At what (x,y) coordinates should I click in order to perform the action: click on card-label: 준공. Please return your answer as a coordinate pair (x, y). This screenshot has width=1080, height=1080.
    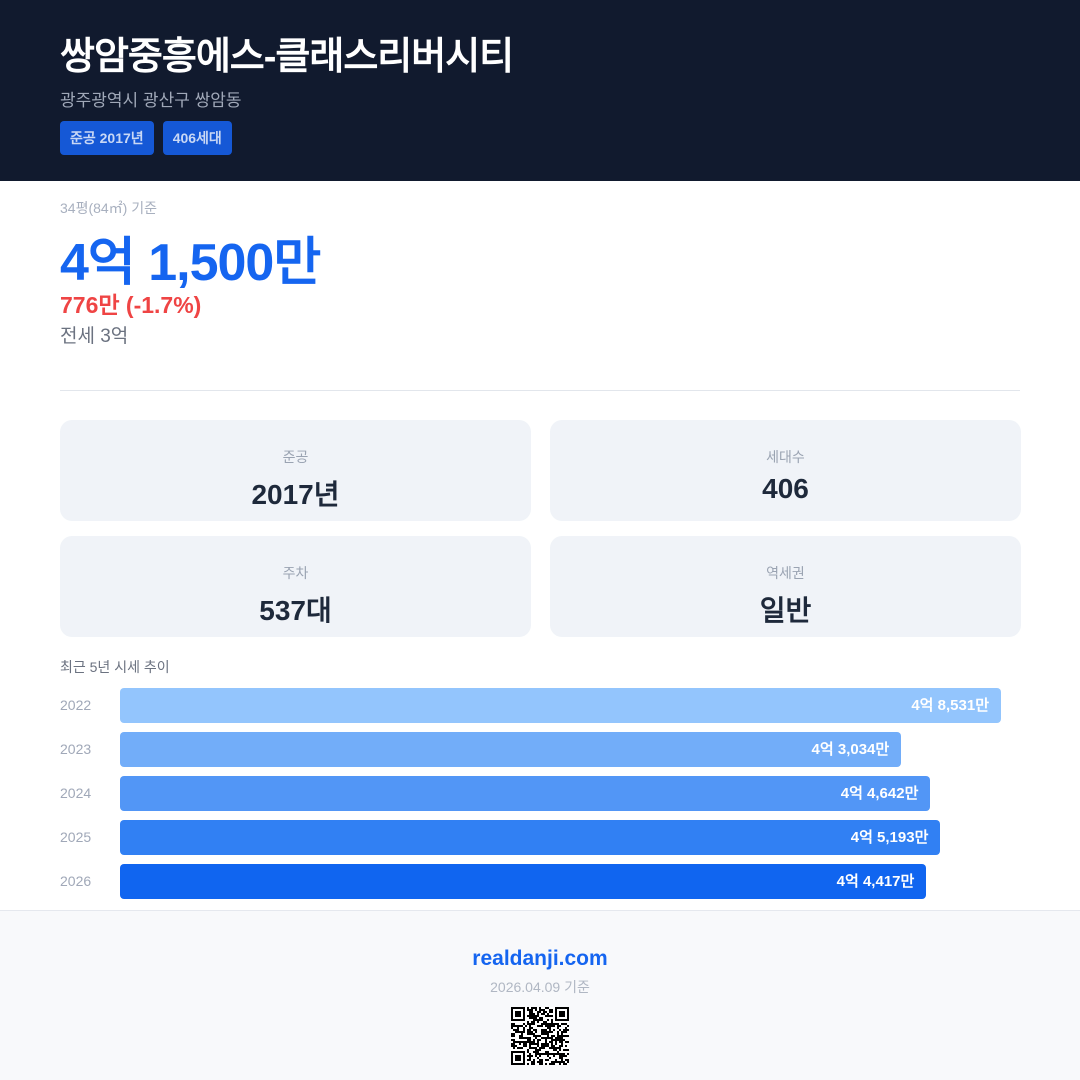
    Looking at the image, I should click on (295, 457).